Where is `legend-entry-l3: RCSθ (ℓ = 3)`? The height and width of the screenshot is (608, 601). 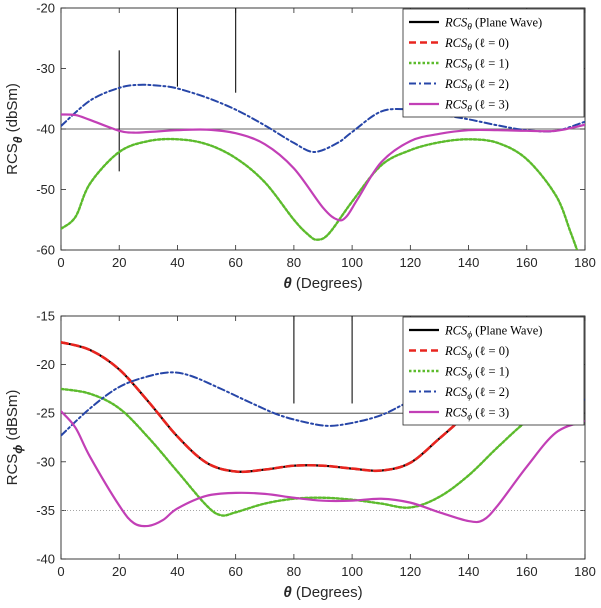
legend-entry-l3: RCSθ (ℓ = 3) is located at coordinates (476, 106).